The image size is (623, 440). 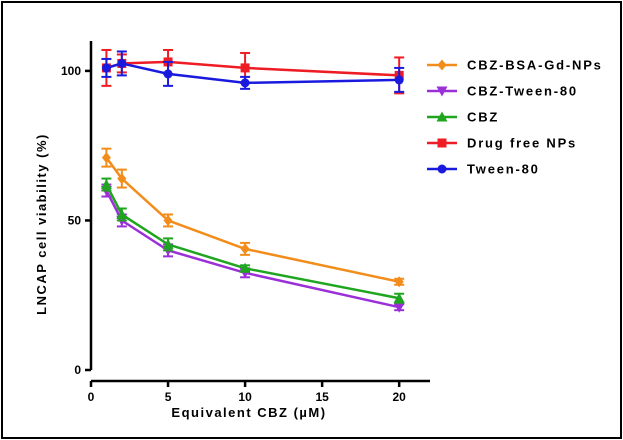 I want to click on legend-item: Tween-80, so click(x=483, y=169).